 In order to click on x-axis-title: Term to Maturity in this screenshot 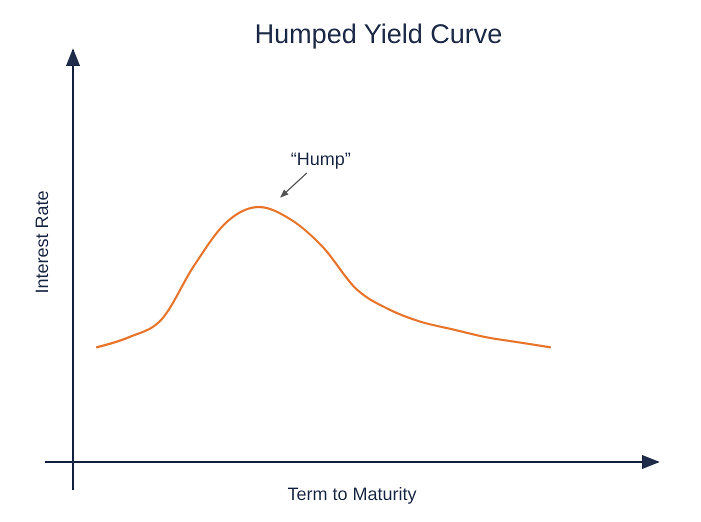, I will do `click(352, 494)`.